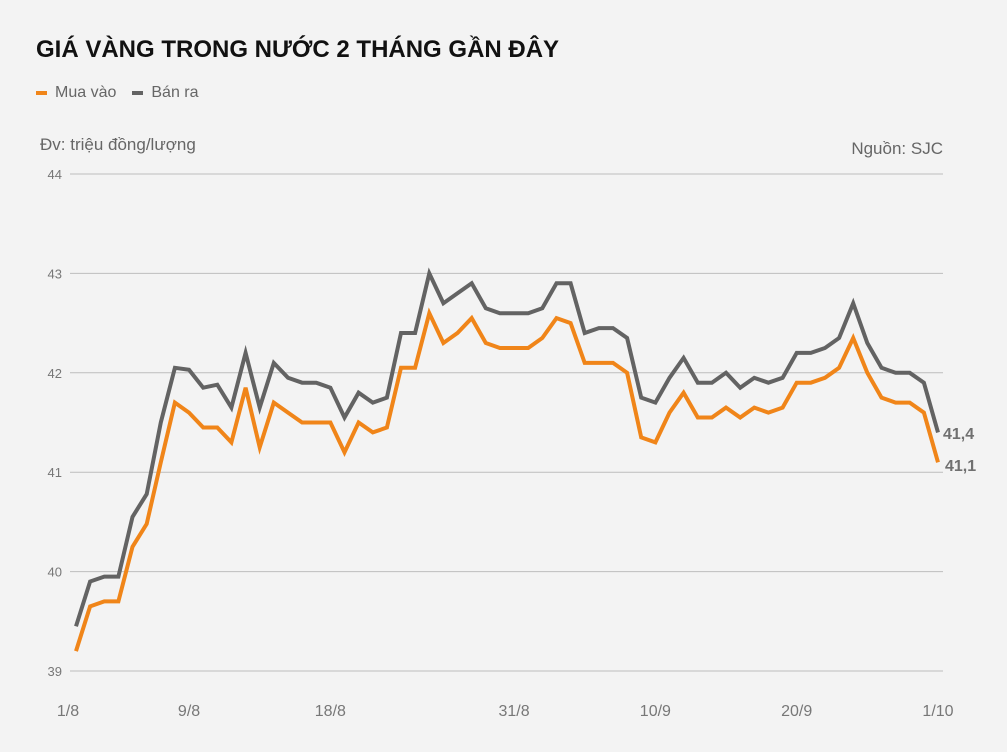  Describe the element at coordinates (960, 466) in the screenshot. I see `end-label-buy: 41,1` at that location.